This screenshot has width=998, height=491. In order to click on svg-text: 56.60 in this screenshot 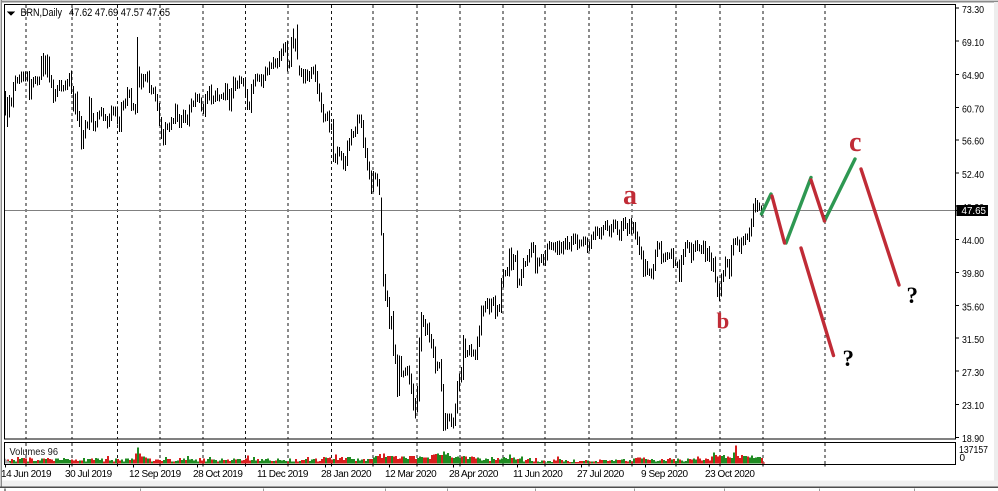, I will do `click(973, 142)`.